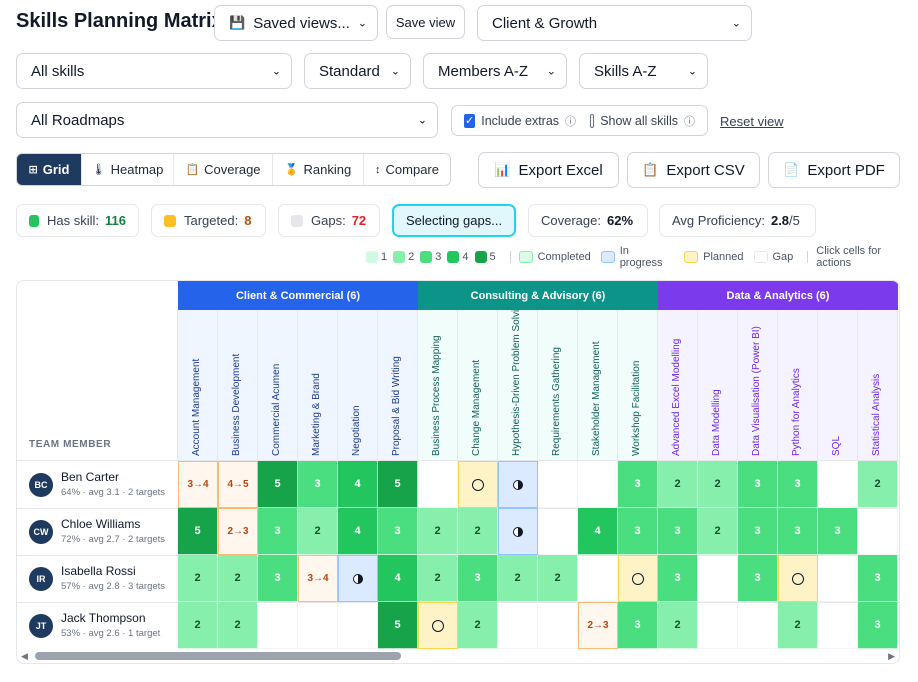 The image size is (918, 682). What do you see at coordinates (838, 385) in the screenshot?
I see `skill-column-header: SQL` at bounding box center [838, 385].